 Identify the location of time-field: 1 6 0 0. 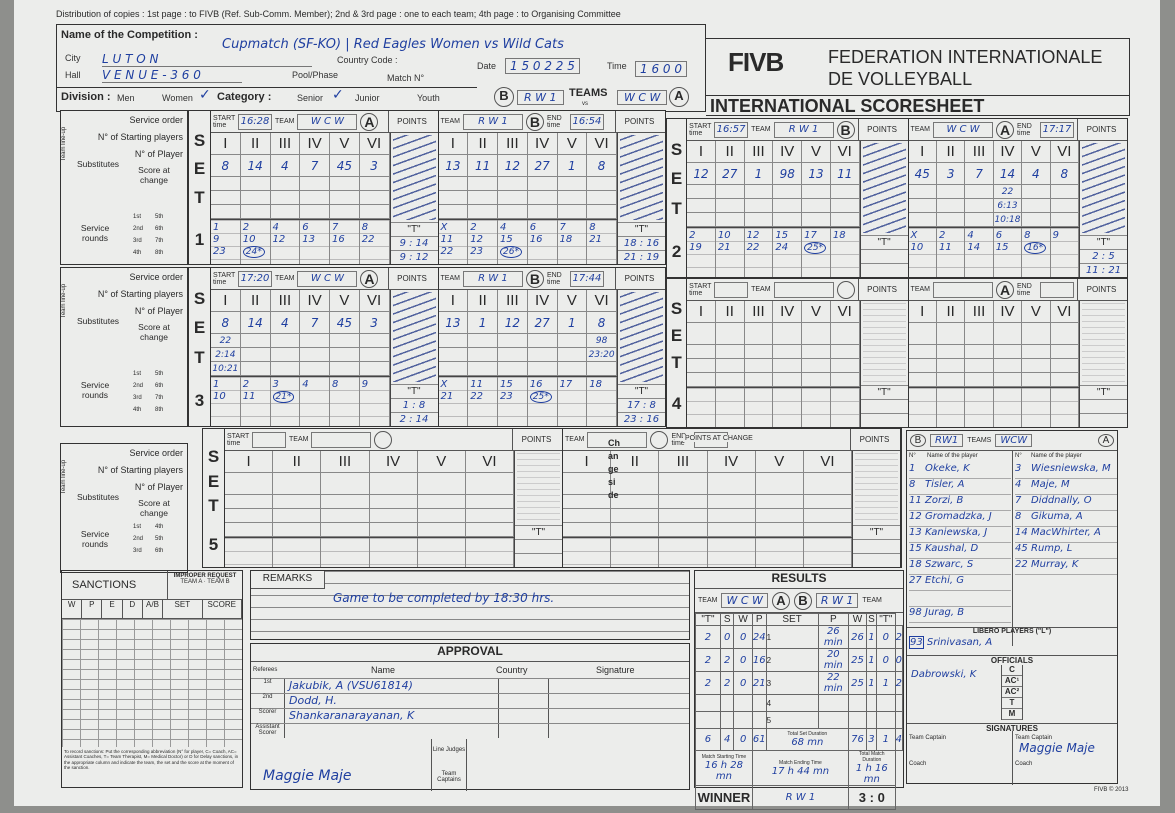
(661, 69).